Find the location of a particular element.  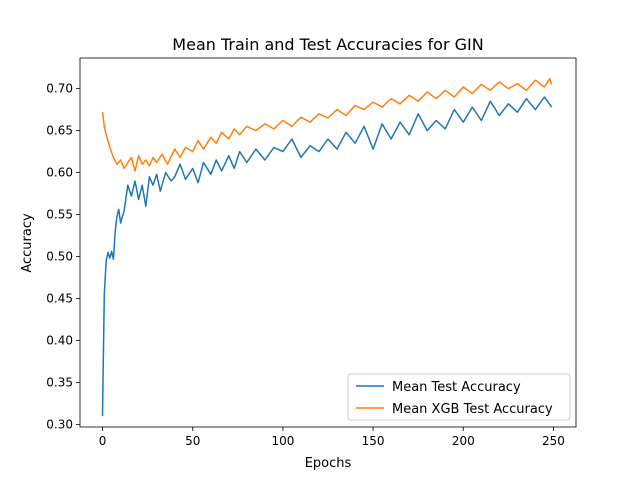

legend-box is located at coordinates (459, 397).